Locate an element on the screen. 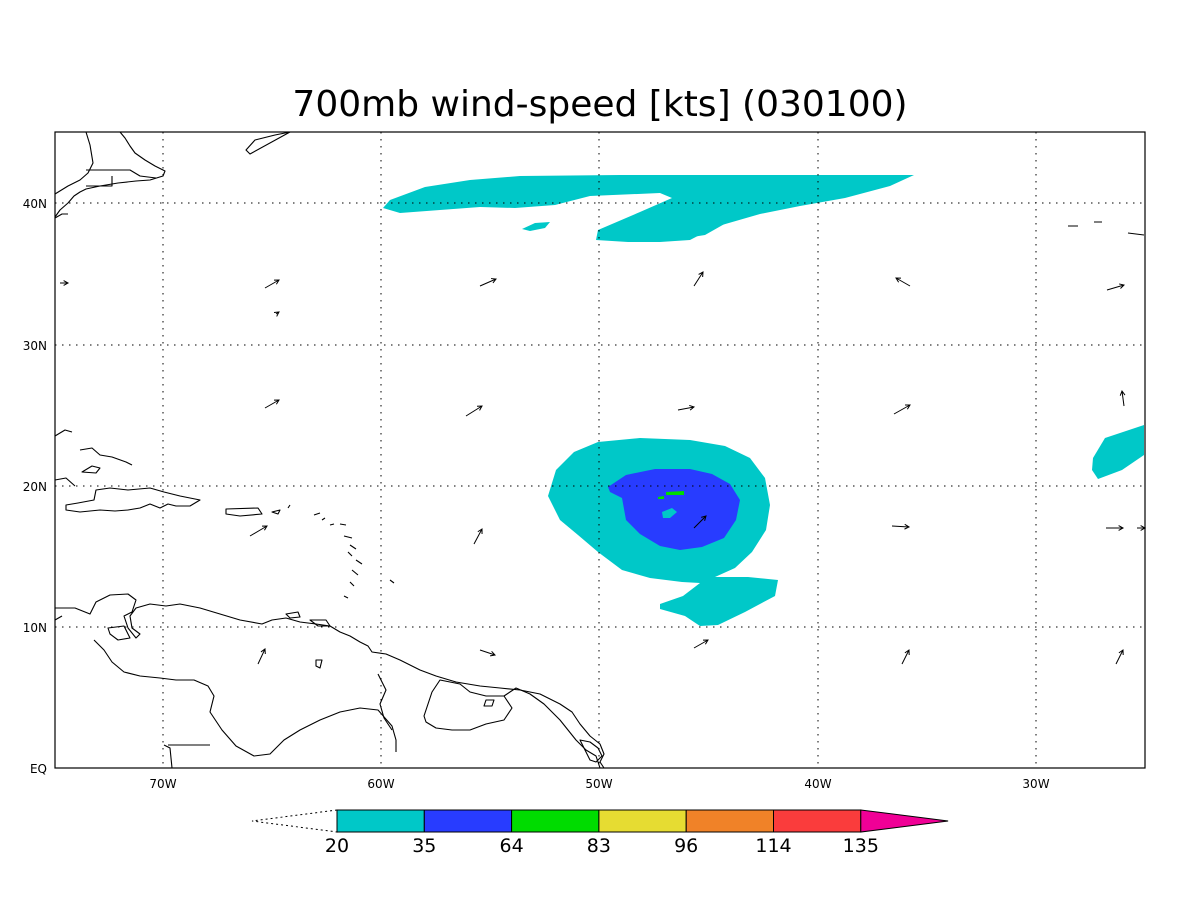  storm-inner-shading is located at coordinates (674, 509).